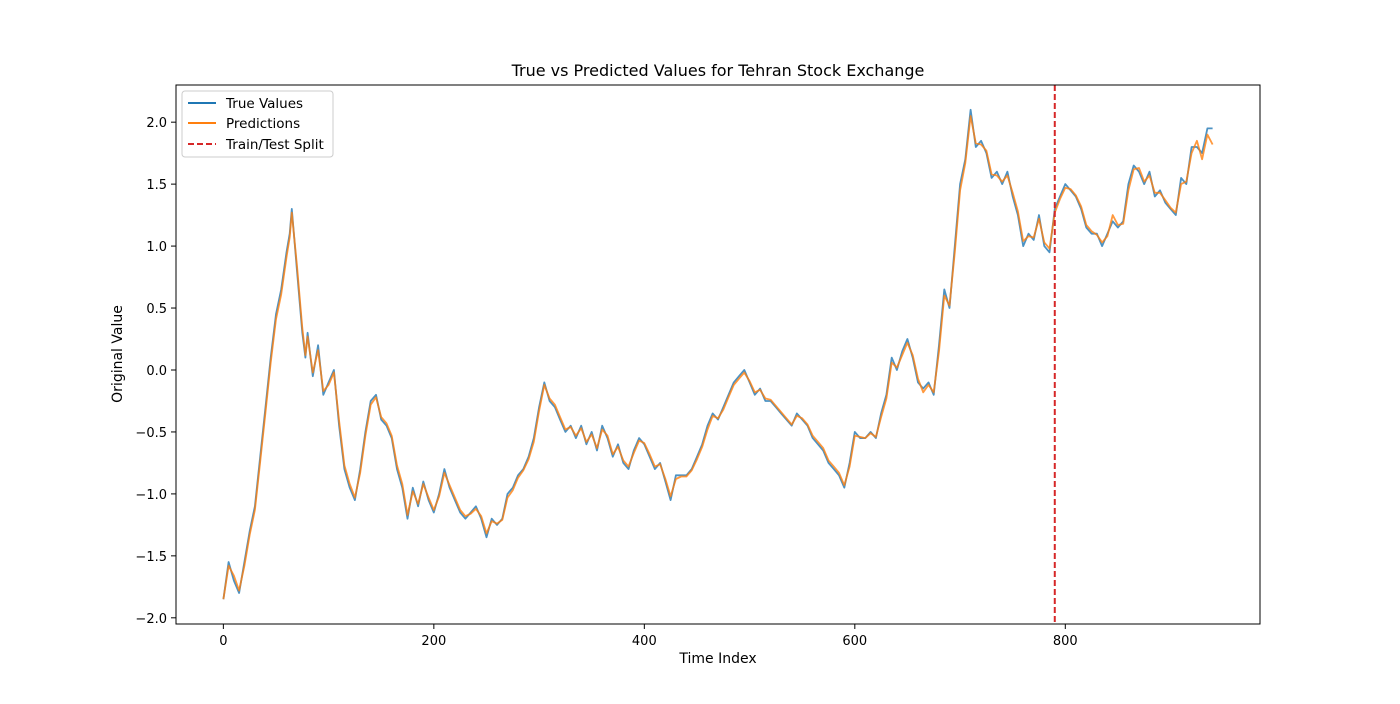 Image resolution: width=1400 pixels, height=704 pixels. I want to click on y-axis-title: Original Value, so click(118, 354).